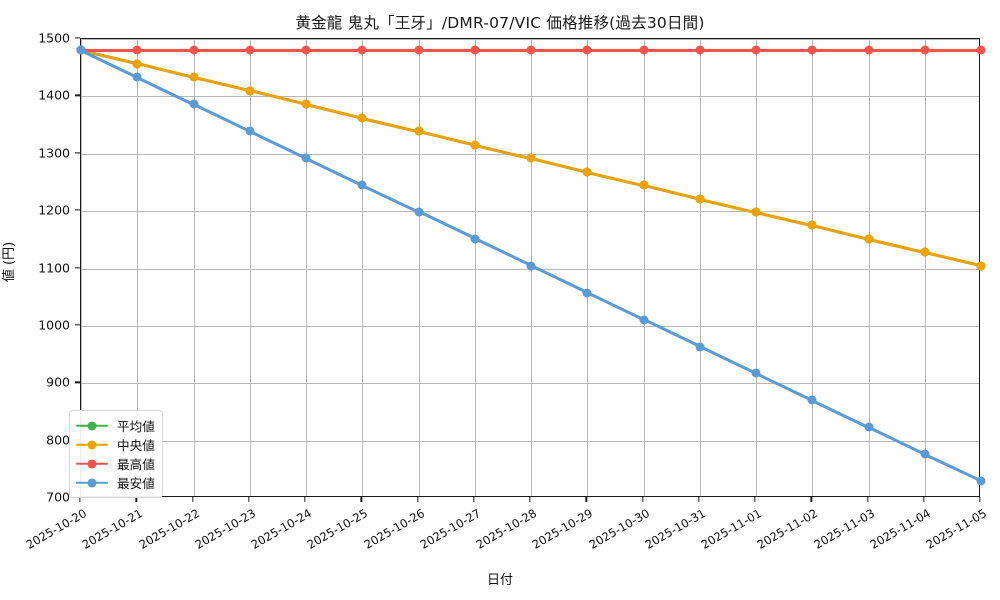  Describe the element at coordinates (54, 325) in the screenshot. I see `y-axis-tick-label: 1000` at that location.